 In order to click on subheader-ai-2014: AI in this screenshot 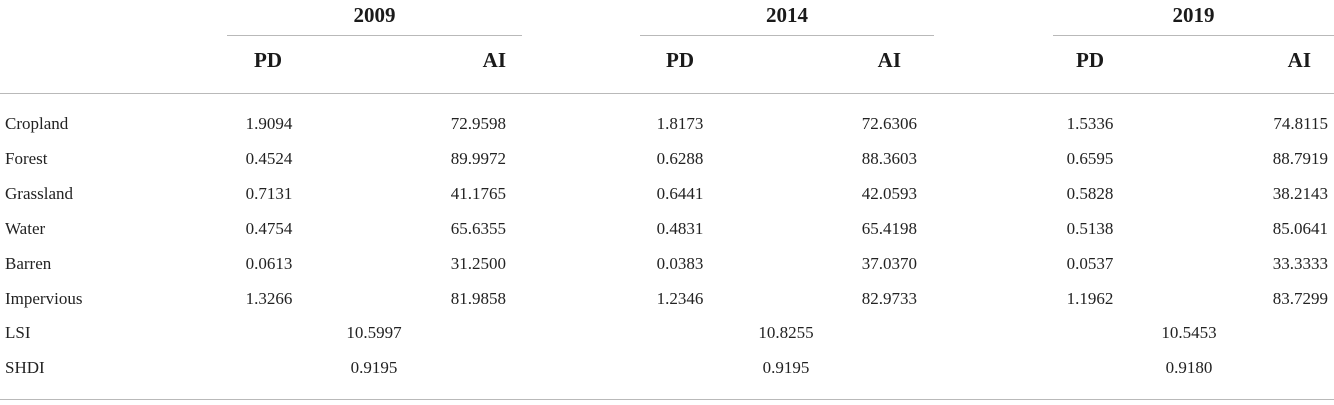, I will do `click(889, 60)`.